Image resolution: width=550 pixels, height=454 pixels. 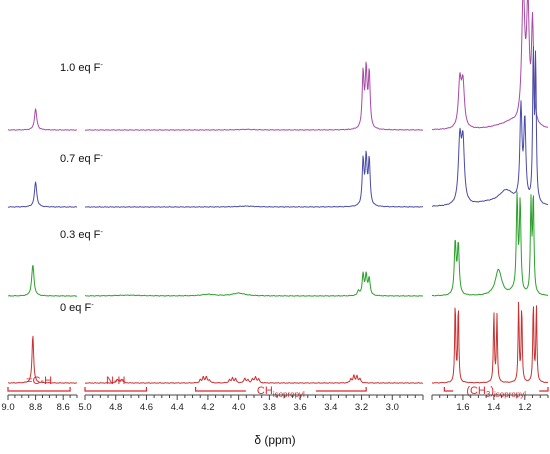 What do you see at coordinates (269, 407) in the screenshot?
I see `x-tick-label: 3.8` at bounding box center [269, 407].